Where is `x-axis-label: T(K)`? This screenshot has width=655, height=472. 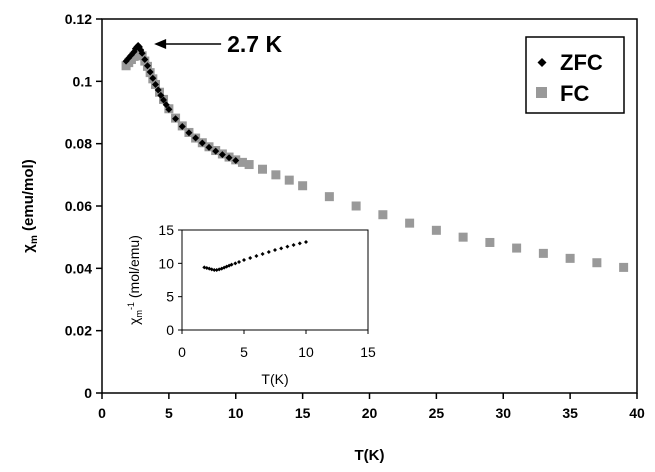
x-axis-label: T(K) is located at coordinates (370, 455).